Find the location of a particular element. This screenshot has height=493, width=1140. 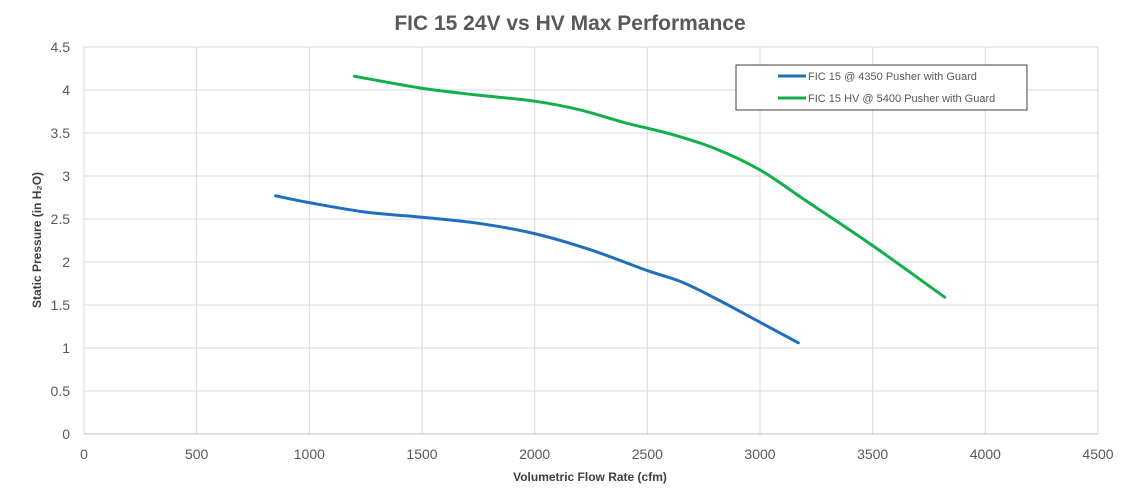

x-tick-label: 4500 is located at coordinates (1097, 454).